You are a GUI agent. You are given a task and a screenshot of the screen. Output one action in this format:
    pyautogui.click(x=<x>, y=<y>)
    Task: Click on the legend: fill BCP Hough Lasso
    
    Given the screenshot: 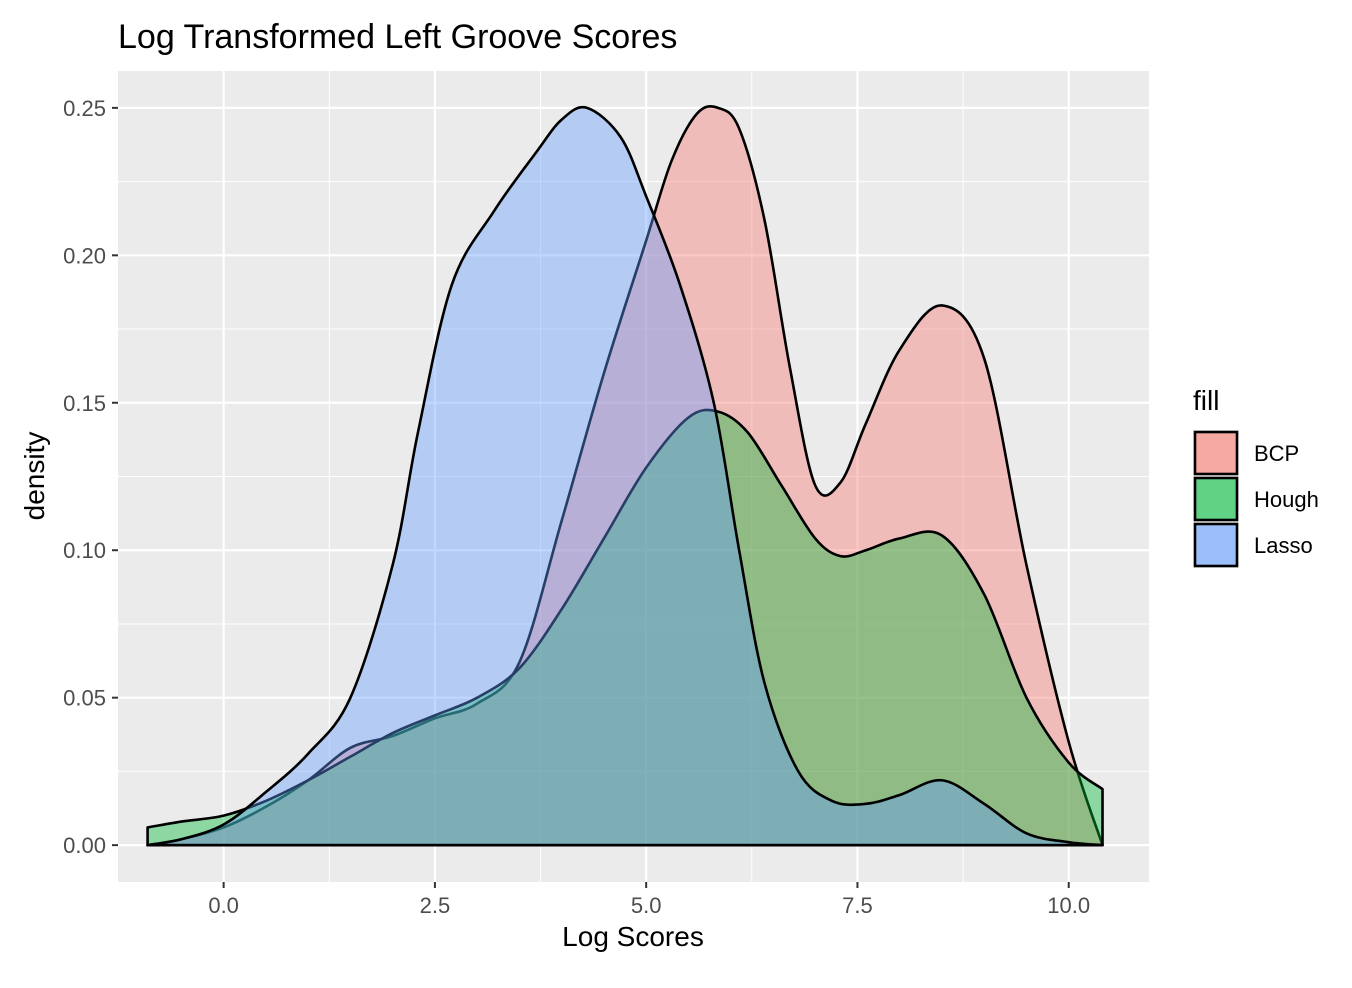 What is the action you would take?
    pyautogui.click(x=1256, y=476)
    